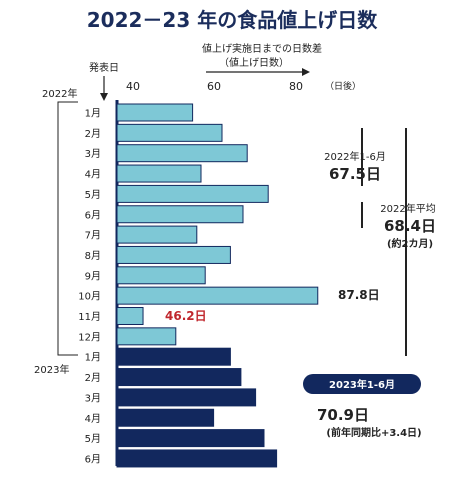 This screenshot has width=465, height=482. I want to click on month-label: 11月, so click(89, 317).